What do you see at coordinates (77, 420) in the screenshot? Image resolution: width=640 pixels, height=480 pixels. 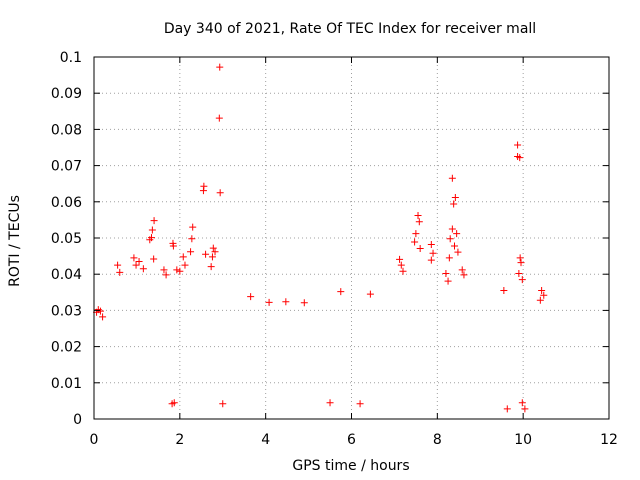 I see `y-tick-label: 0` at bounding box center [77, 420].